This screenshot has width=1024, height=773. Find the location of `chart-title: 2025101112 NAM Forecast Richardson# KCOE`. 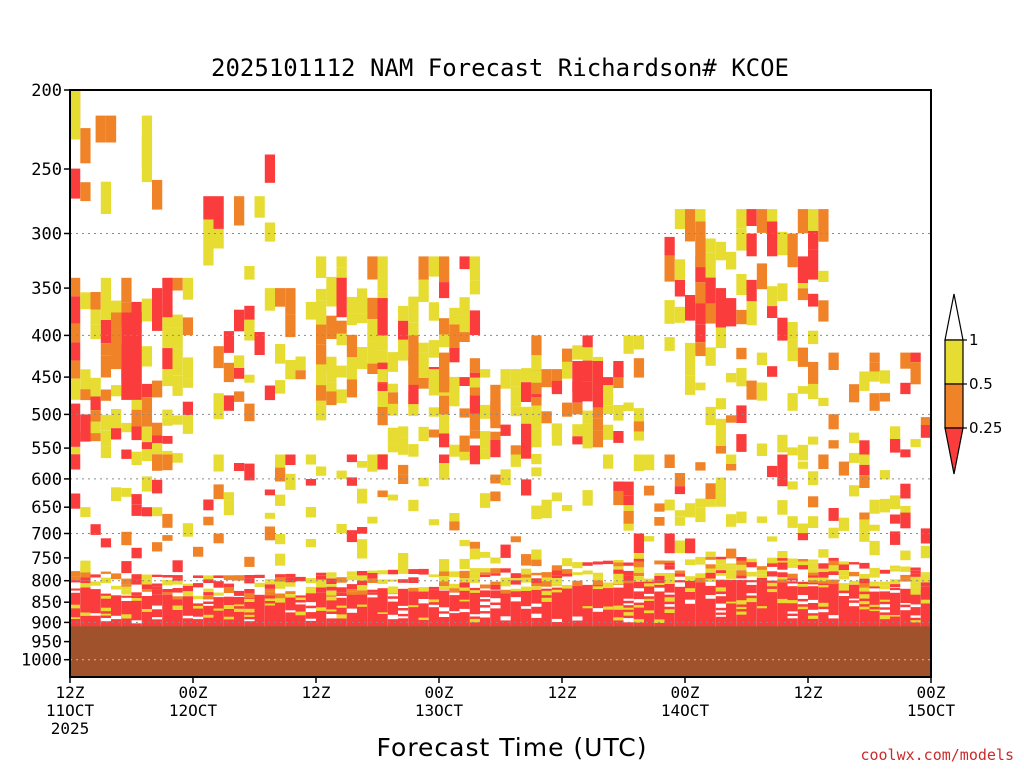

chart-title: 2025101112 NAM Forecast Richardson# KCOE is located at coordinates (500, 68).